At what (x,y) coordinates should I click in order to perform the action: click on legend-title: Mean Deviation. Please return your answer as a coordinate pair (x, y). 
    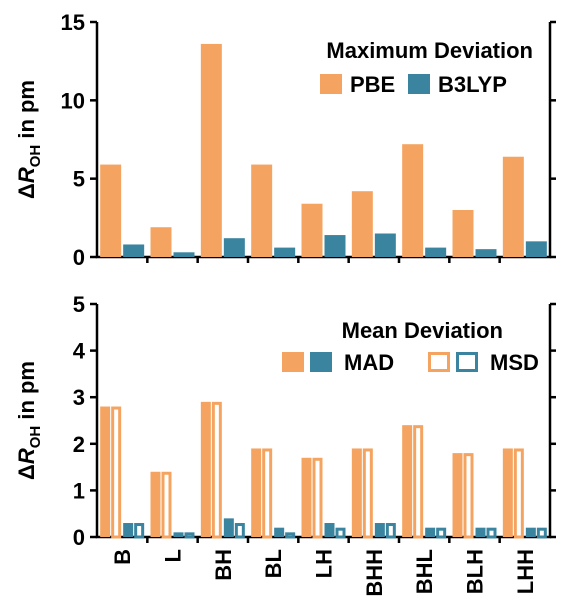
    Looking at the image, I should click on (422, 330).